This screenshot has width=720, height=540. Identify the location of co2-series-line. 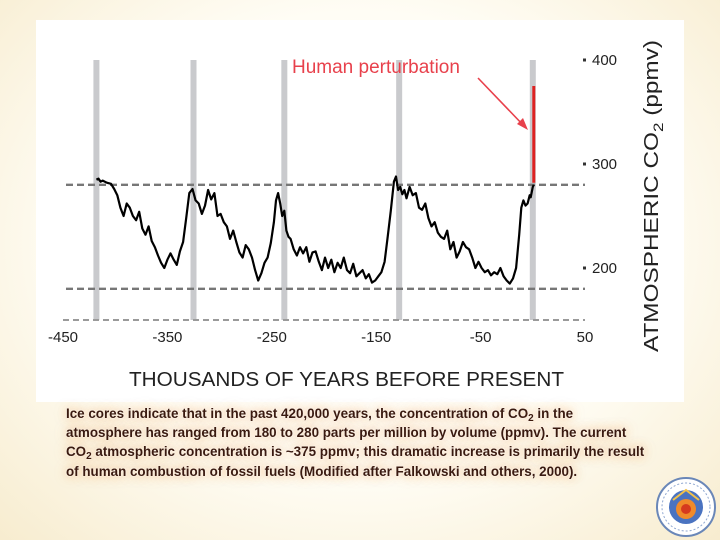
(315, 230).